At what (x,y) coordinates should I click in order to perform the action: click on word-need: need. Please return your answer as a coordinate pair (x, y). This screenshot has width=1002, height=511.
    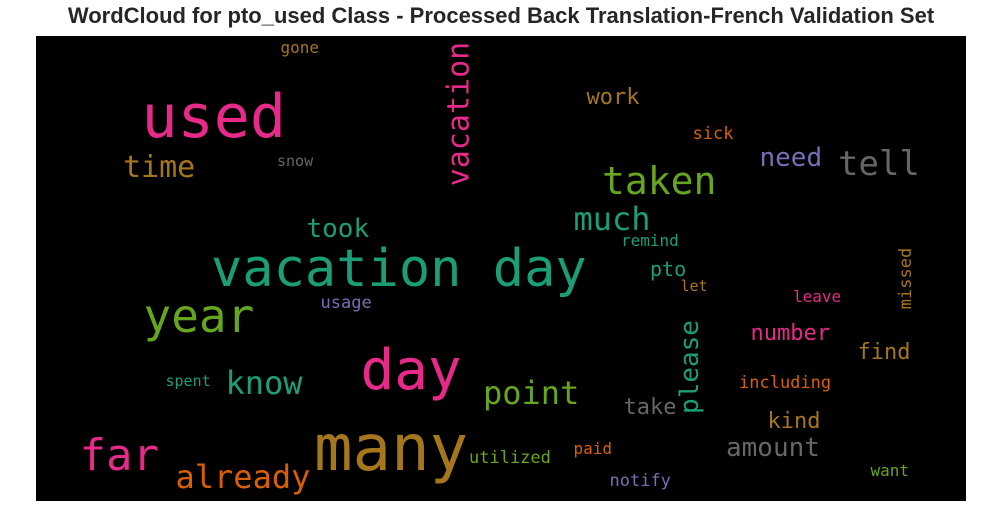
    Looking at the image, I should click on (791, 158).